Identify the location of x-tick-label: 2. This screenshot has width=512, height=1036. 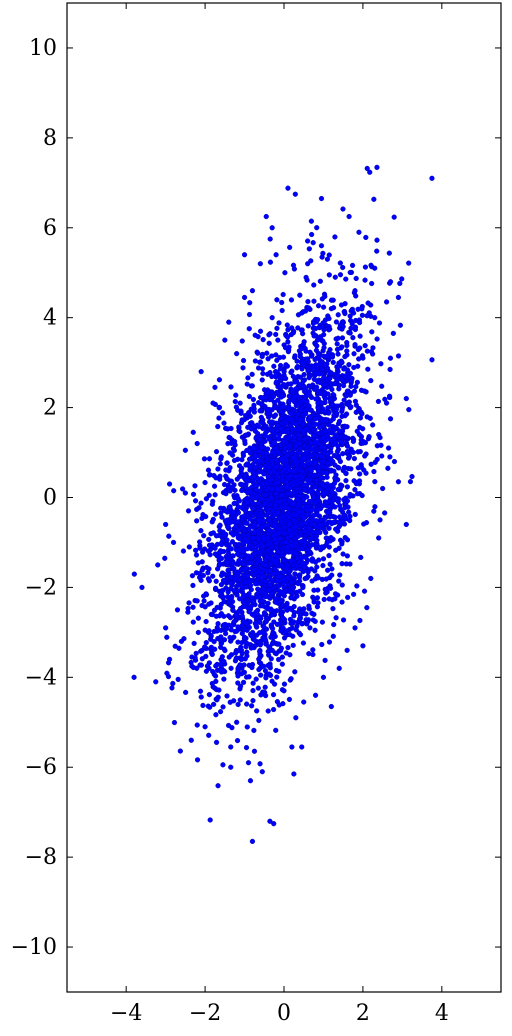
(363, 1013).